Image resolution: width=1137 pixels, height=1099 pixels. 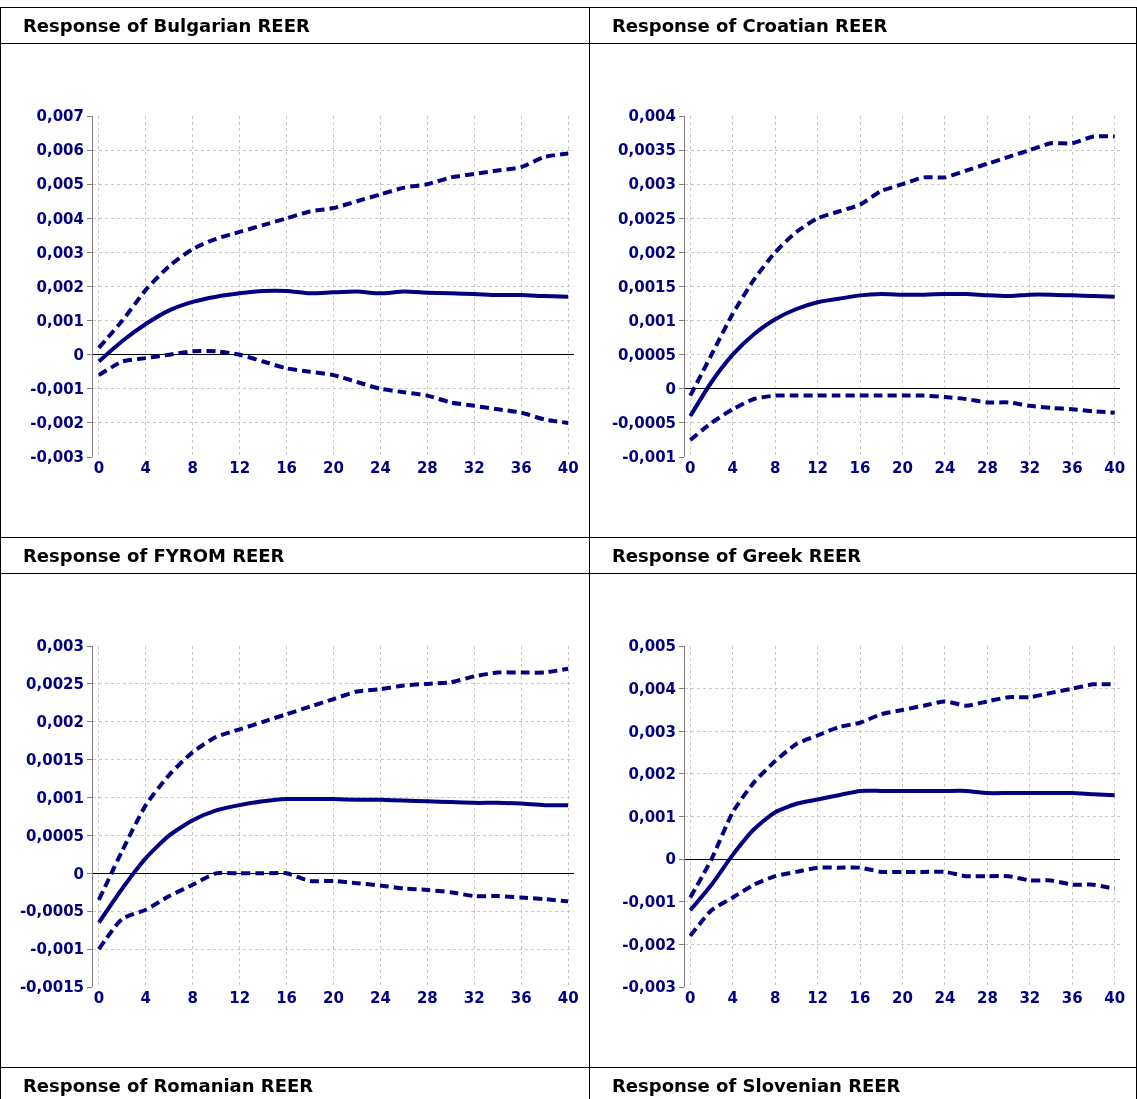 I want to click on y-tick-label: 0,007, so click(x=60, y=116).